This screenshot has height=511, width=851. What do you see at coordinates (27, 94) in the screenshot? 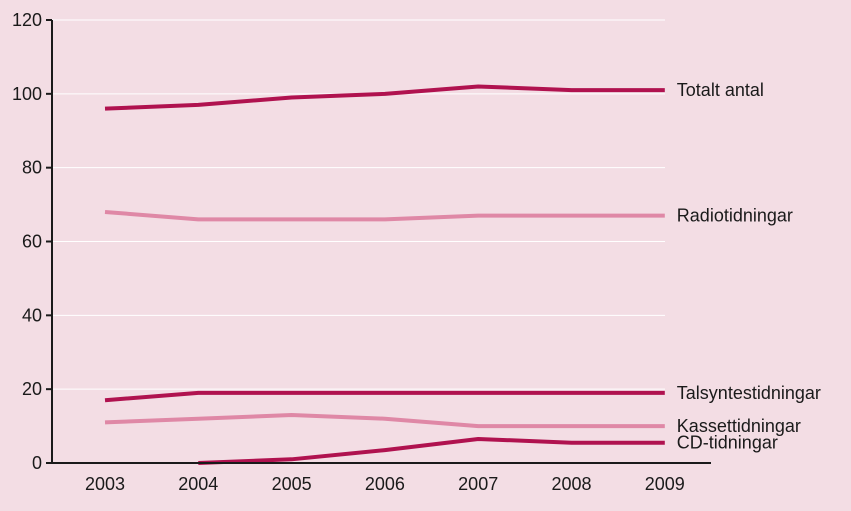
I see `y-tick-label: 100` at bounding box center [27, 94].